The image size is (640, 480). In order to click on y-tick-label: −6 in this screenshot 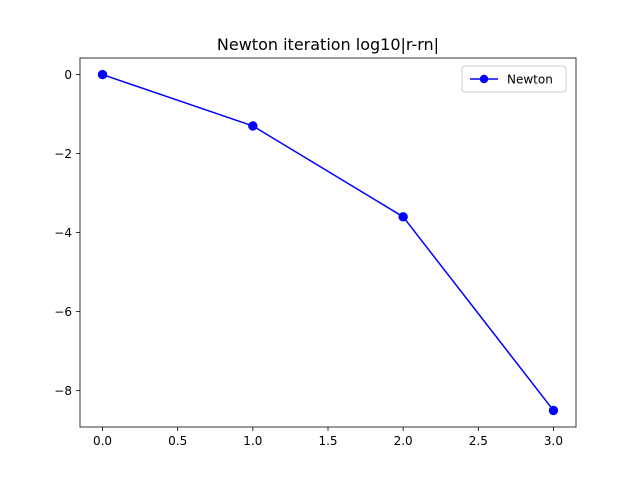, I will do `click(63, 312)`.